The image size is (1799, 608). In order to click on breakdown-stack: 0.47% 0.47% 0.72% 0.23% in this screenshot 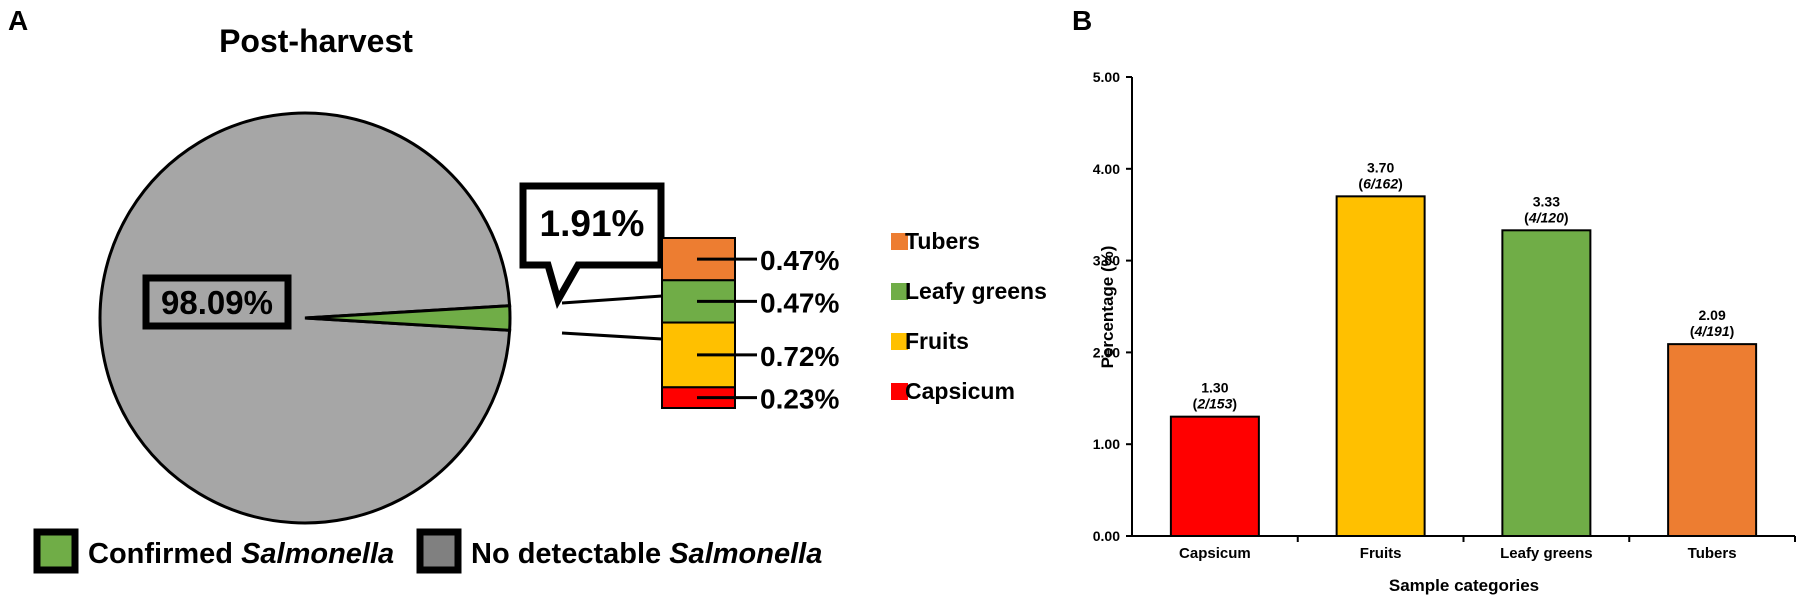, I will do `click(750, 326)`.